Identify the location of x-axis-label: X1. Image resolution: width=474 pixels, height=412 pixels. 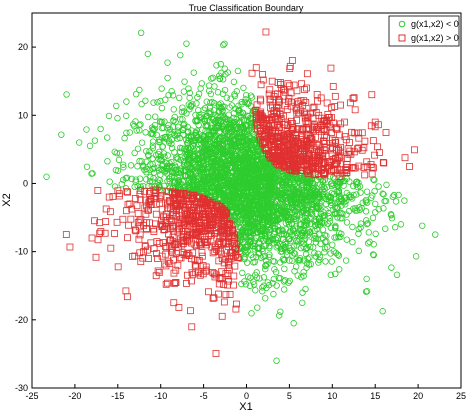
(245, 406).